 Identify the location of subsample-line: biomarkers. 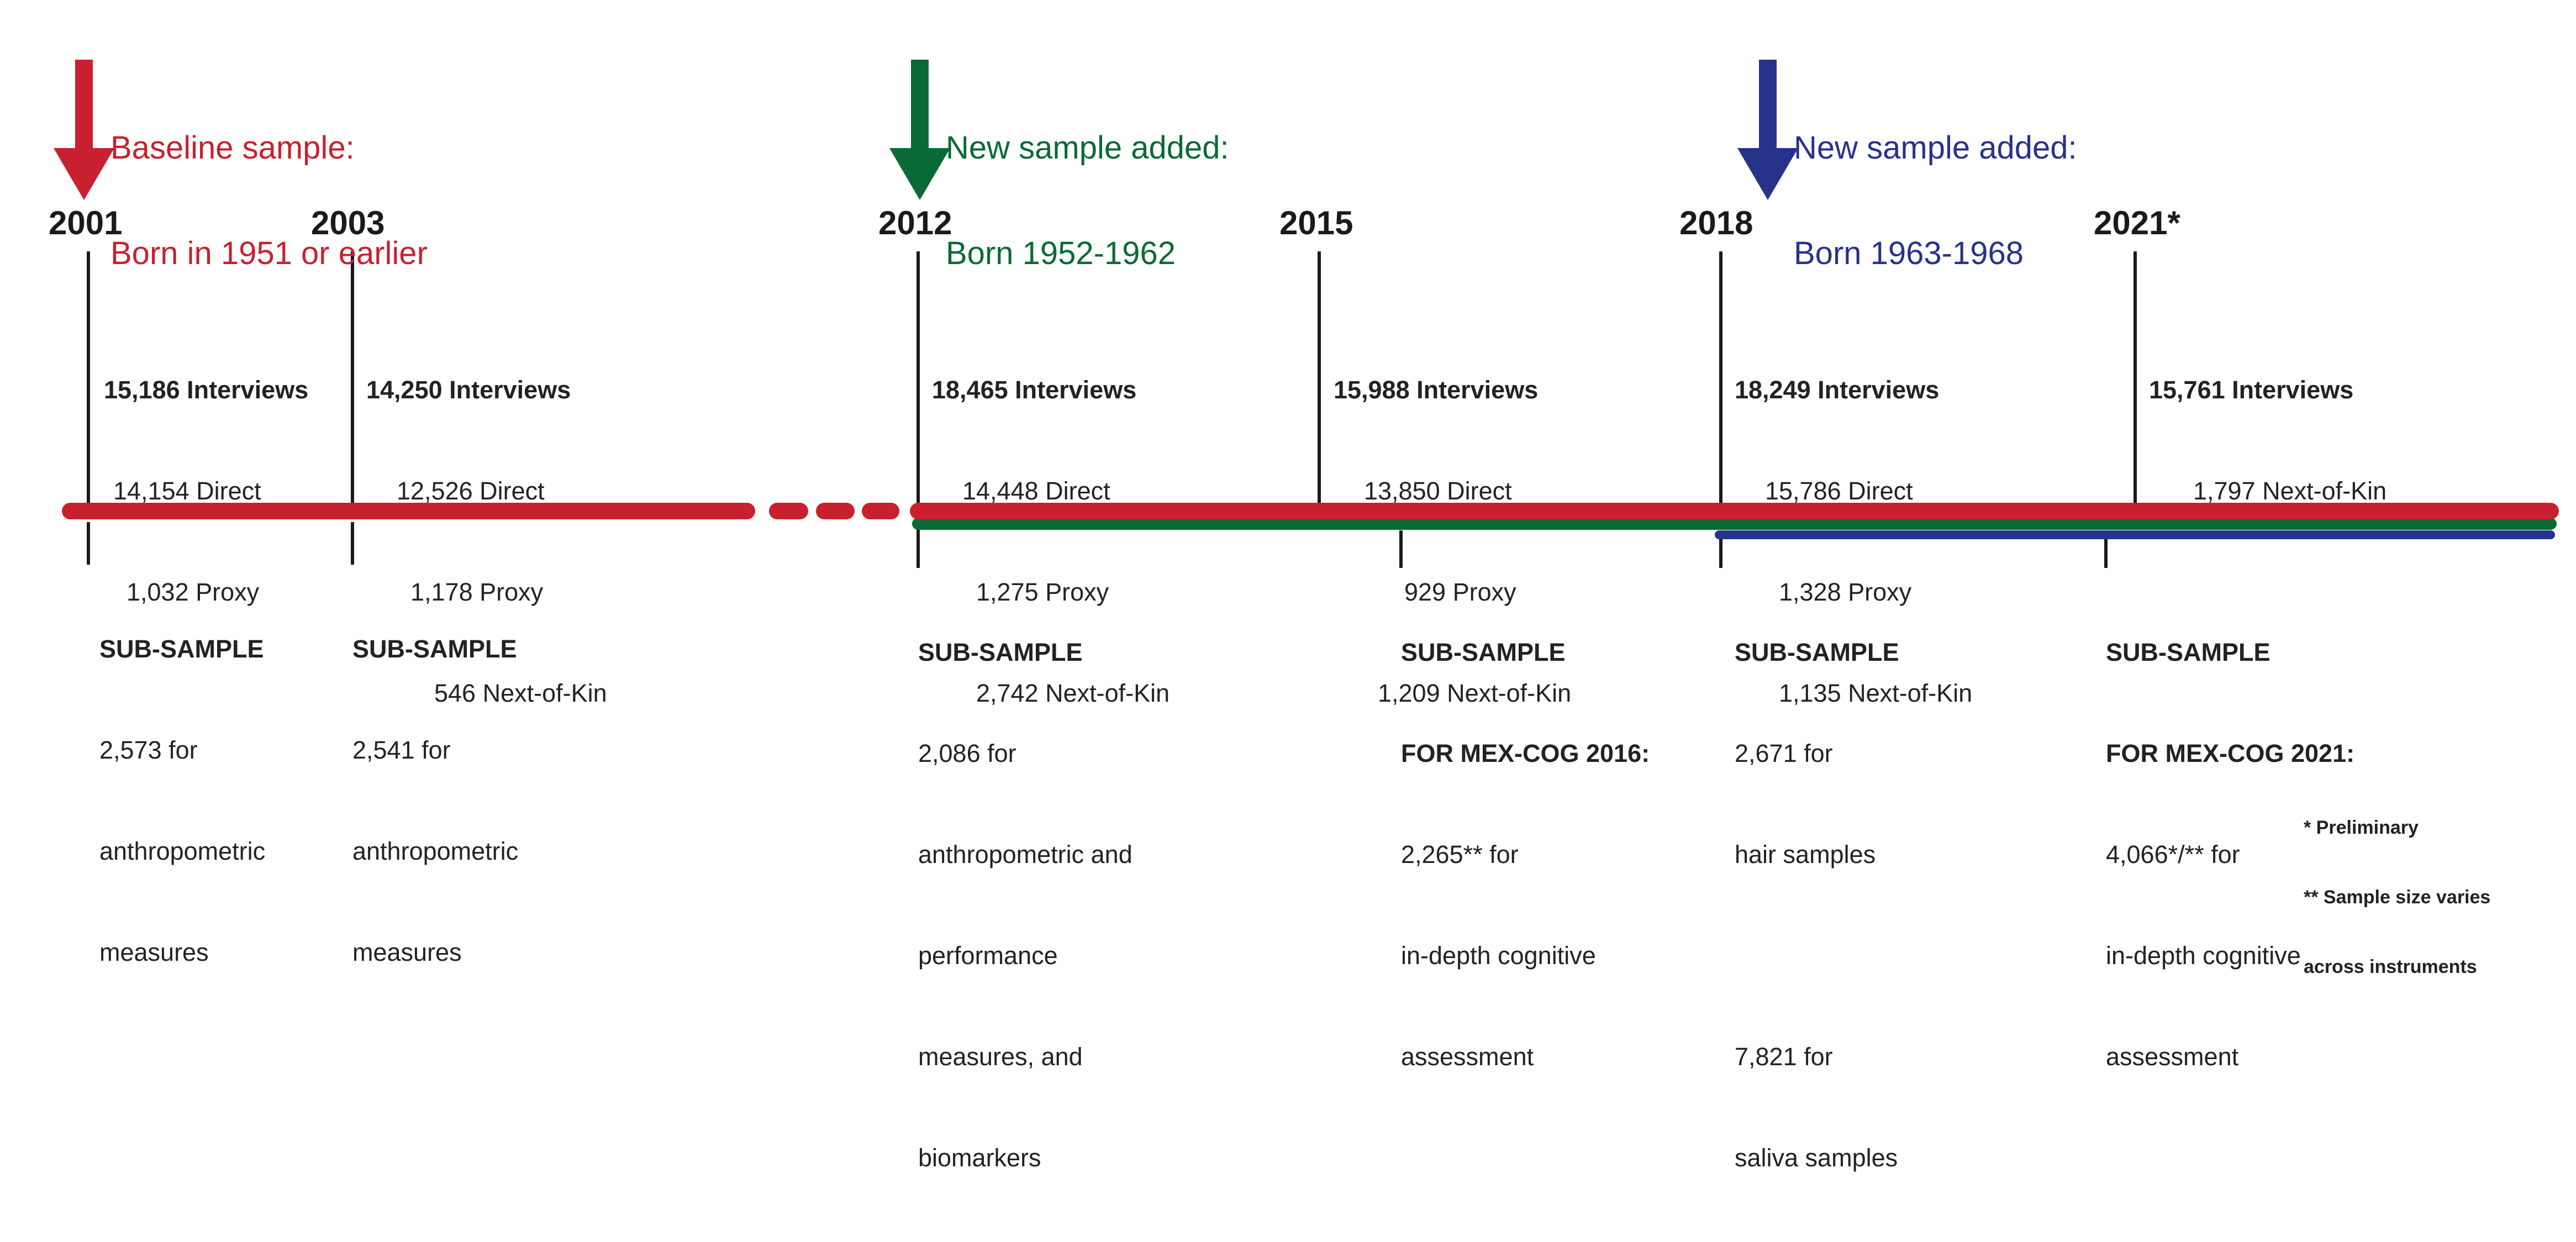
(979, 1158).